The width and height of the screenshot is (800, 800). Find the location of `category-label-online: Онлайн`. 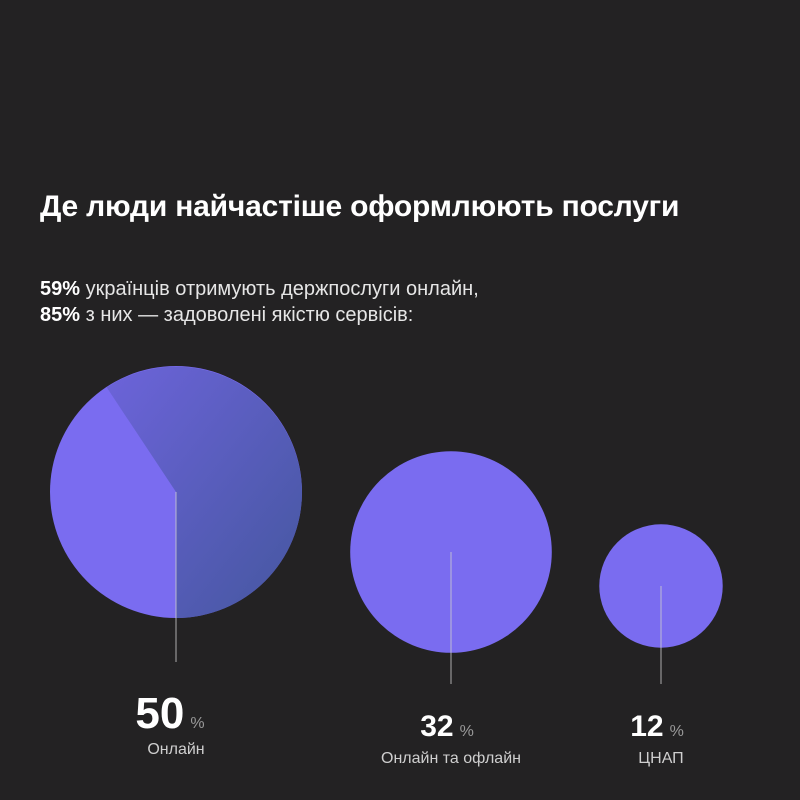

category-label-online: Онлайн is located at coordinates (175, 749).